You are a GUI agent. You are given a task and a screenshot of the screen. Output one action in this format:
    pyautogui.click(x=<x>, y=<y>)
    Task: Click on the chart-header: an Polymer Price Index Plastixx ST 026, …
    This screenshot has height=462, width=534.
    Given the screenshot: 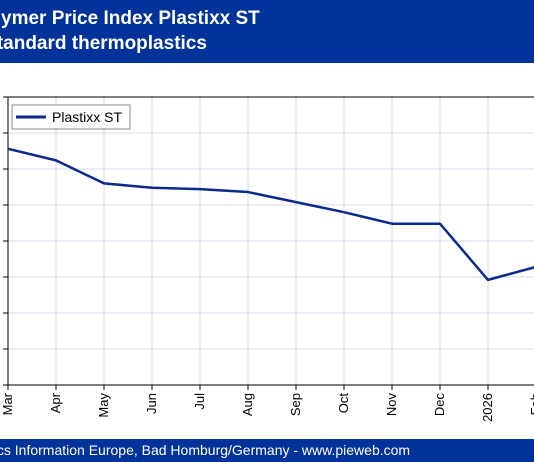 What is the action you would take?
    pyautogui.click(x=267, y=31)
    